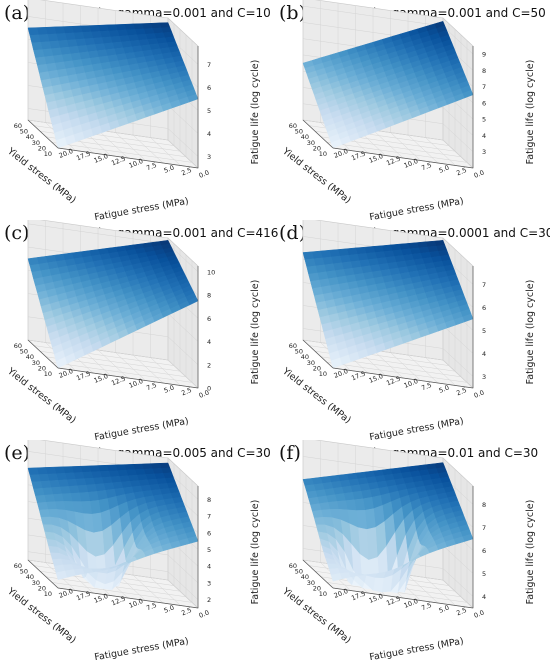 The height and width of the screenshot is (660, 550). Describe the element at coordinates (290, 453) in the screenshot. I see `panel-letter: (f)` at that location.